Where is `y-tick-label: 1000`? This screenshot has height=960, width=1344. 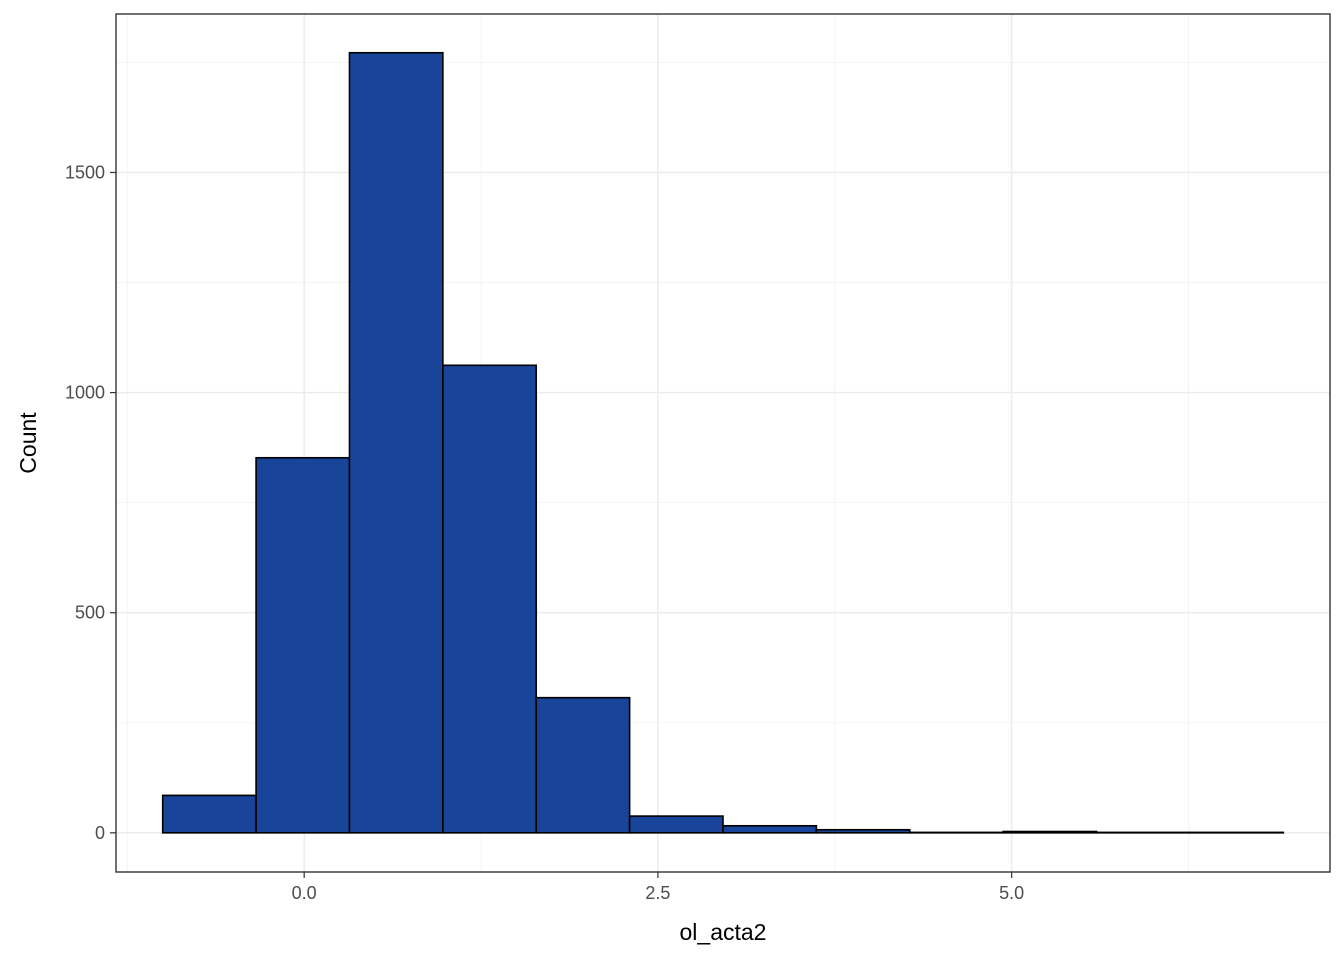 y-tick-label: 1000 is located at coordinates (85, 393).